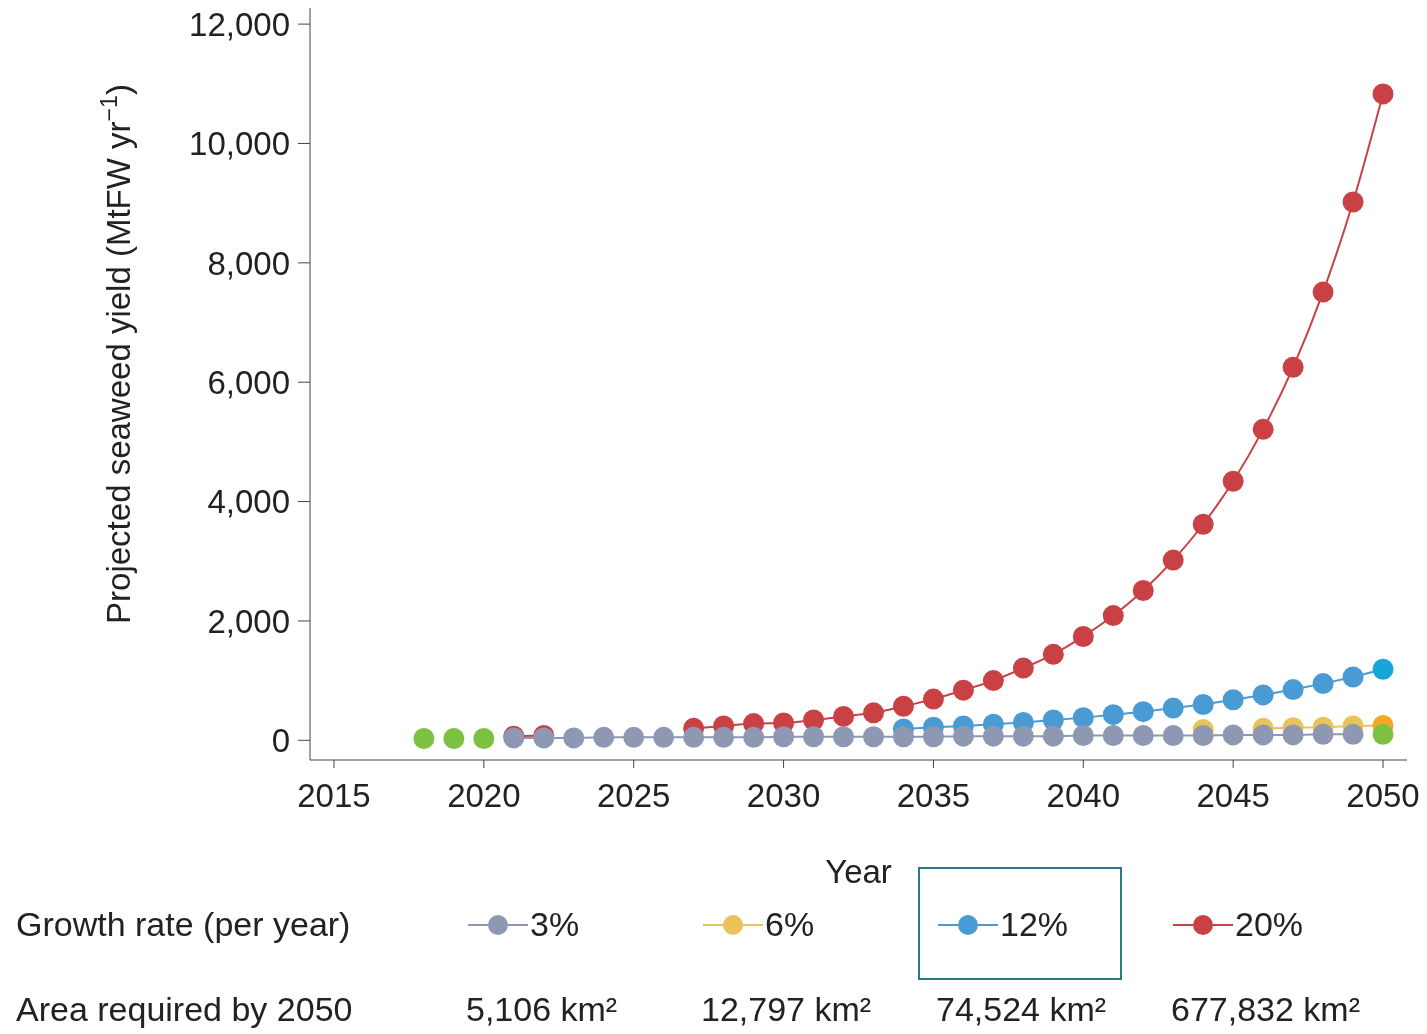  I want to click on x-axis-title: Year, so click(858, 871).